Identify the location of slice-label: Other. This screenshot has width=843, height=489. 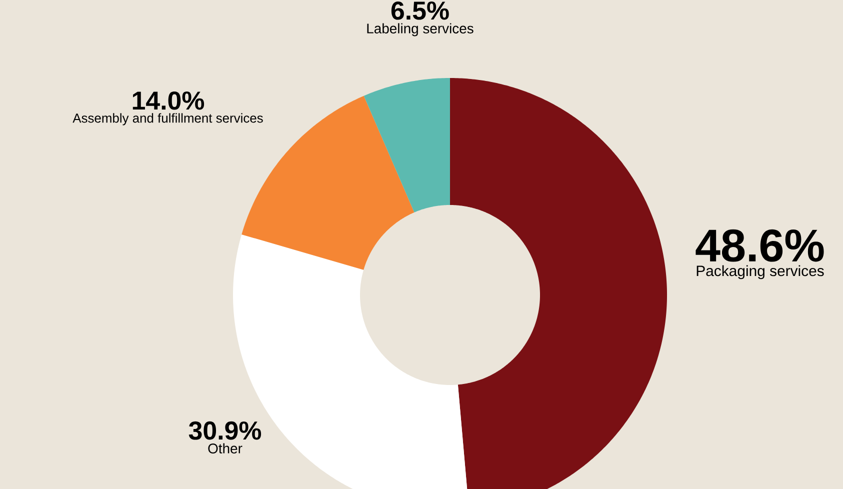
(225, 448).